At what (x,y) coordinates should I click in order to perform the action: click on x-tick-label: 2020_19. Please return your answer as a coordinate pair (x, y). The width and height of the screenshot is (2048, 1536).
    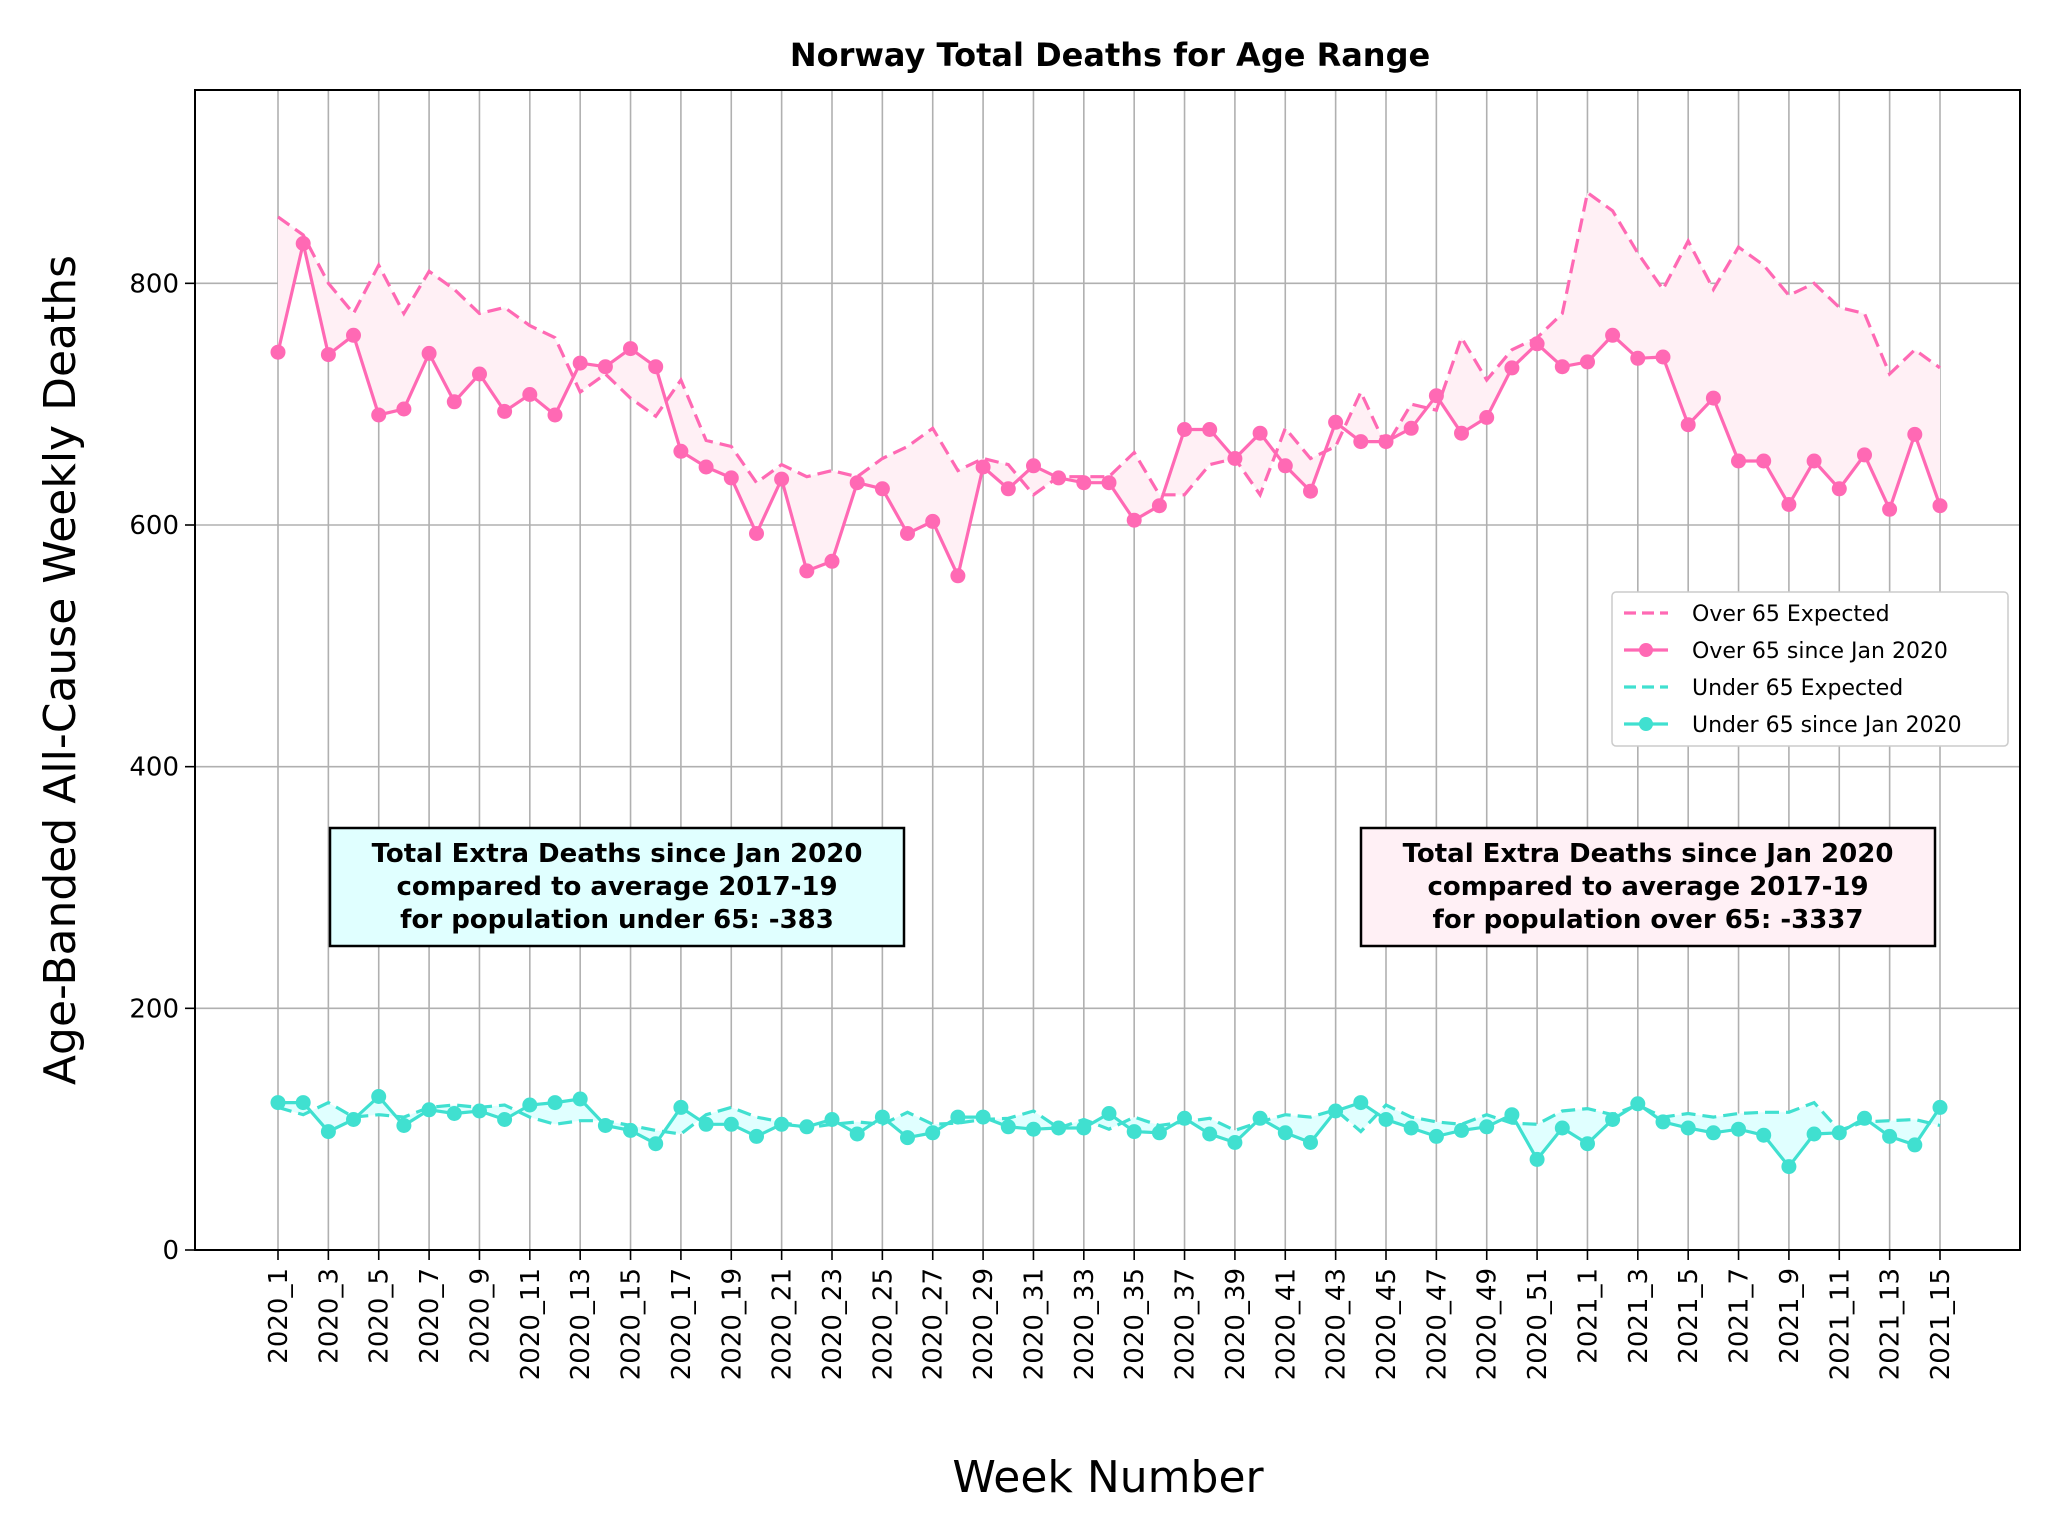
    Looking at the image, I should click on (732, 1324).